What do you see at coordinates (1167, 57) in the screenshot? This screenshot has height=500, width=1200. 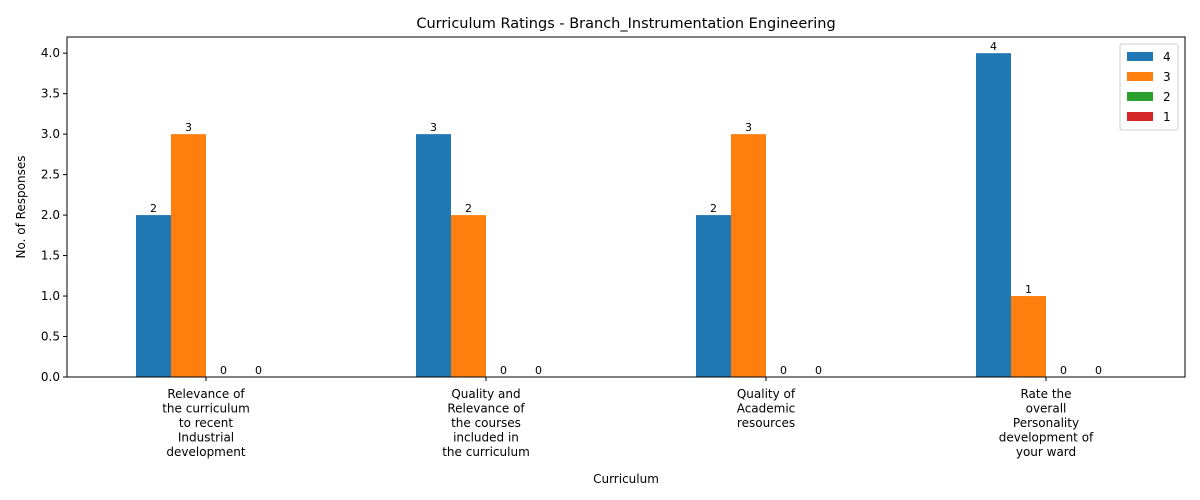 I see `legend-label: 4` at bounding box center [1167, 57].